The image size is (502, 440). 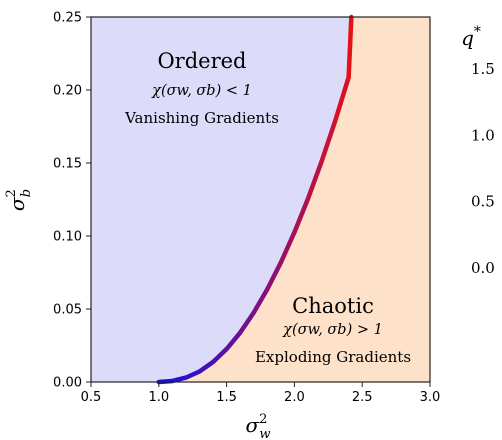 What do you see at coordinates (201, 91) in the screenshot?
I see `ordered-formula: χ(σw, σb) < 1` at bounding box center [201, 91].